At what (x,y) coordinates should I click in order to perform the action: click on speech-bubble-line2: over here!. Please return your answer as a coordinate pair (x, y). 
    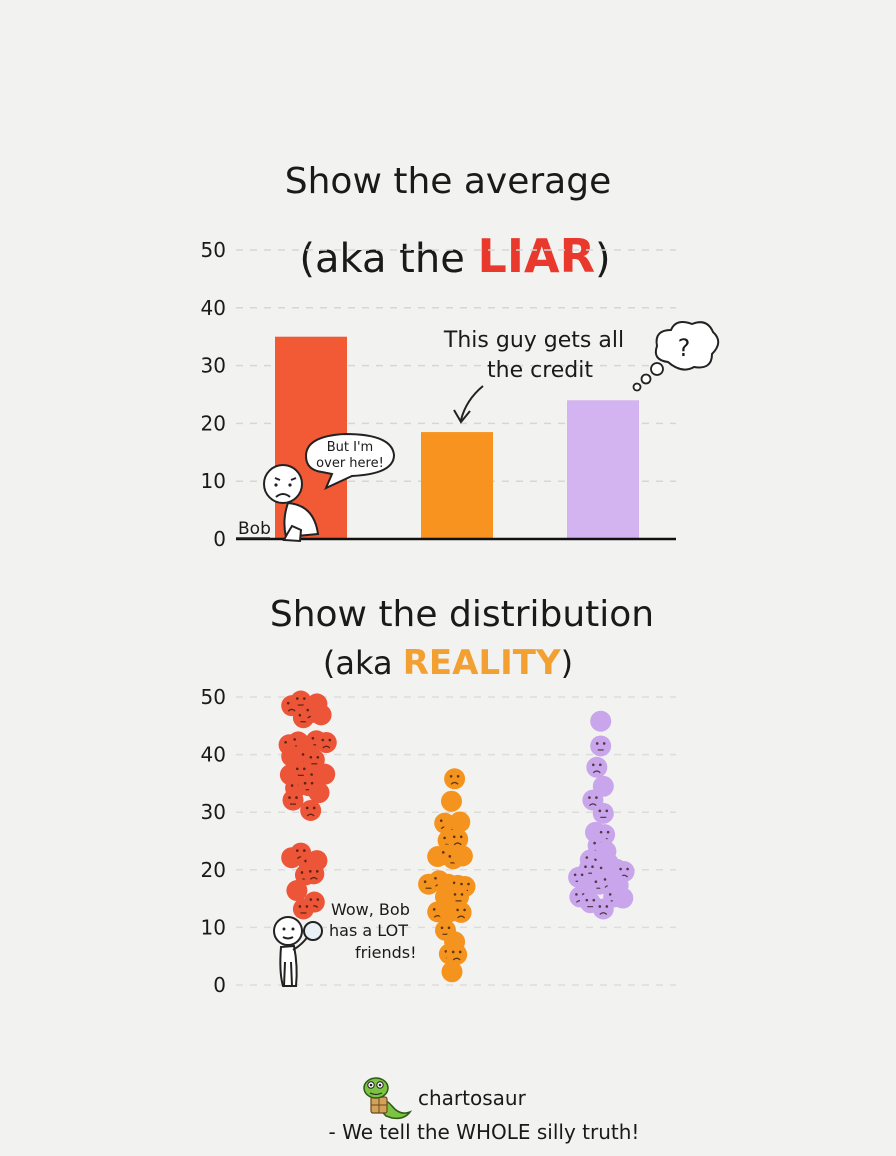
    Looking at the image, I should click on (350, 463).